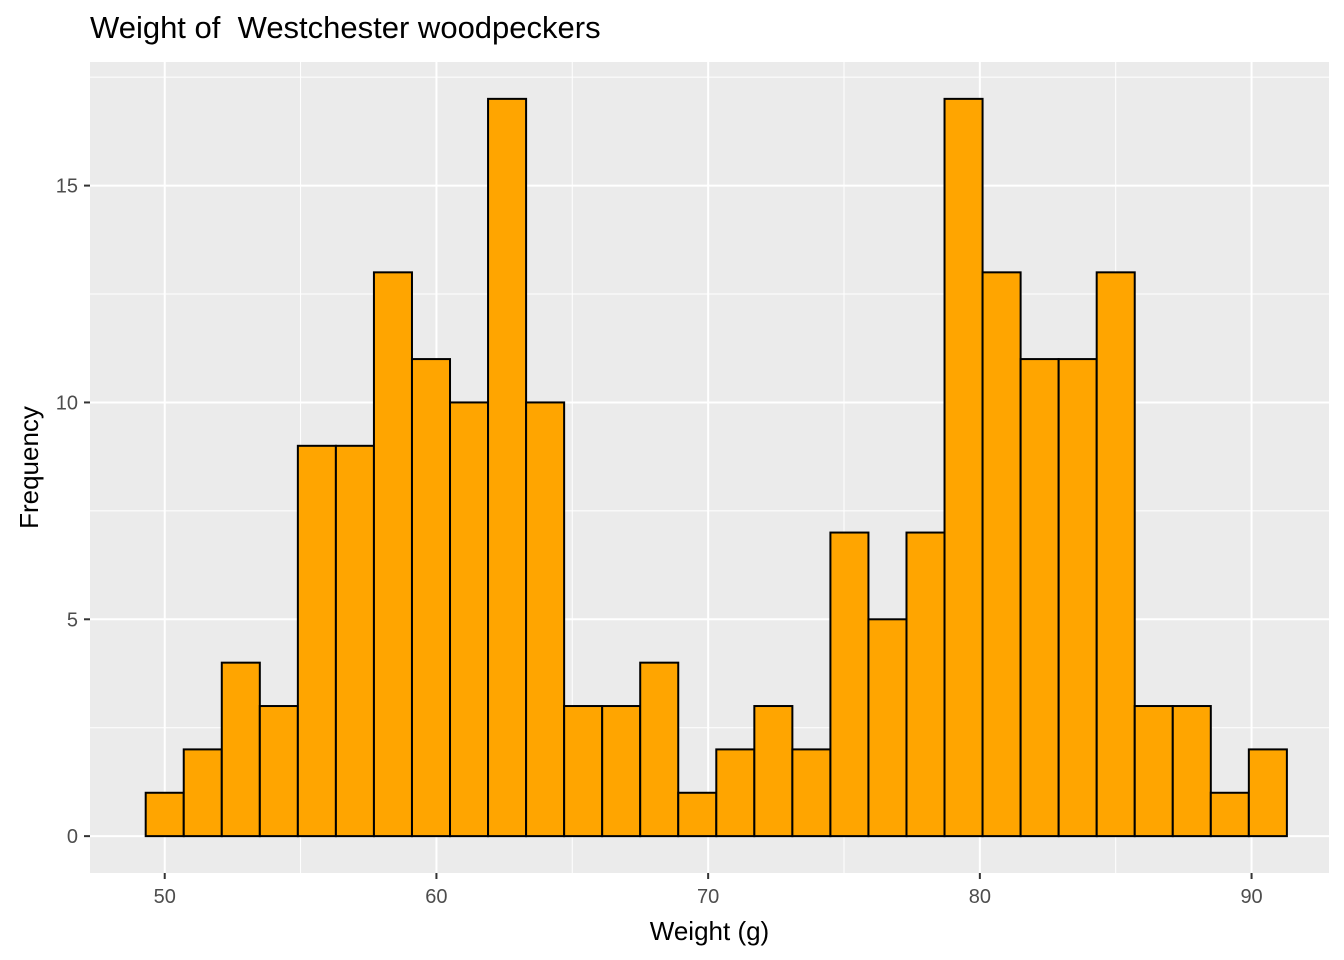  Describe the element at coordinates (709, 931) in the screenshot. I see `x-axis-title: Weight (g)` at that location.